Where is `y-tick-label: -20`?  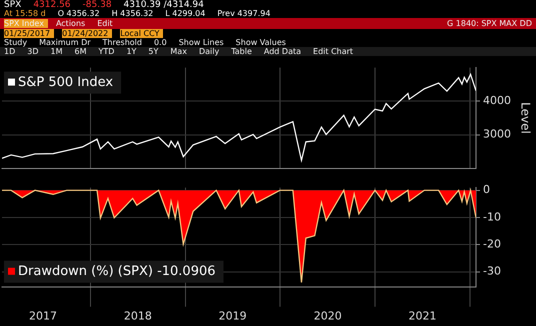 y-tick-label: -20 is located at coordinates (492, 244).